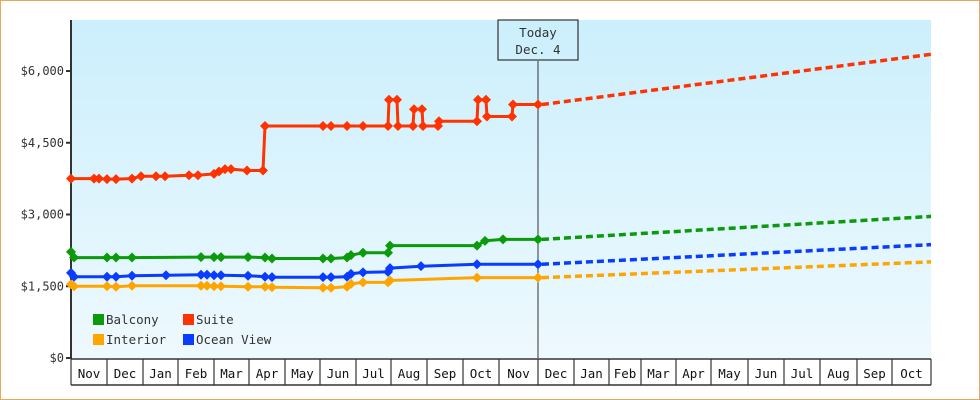  Describe the element at coordinates (126, 319) in the screenshot. I see `legend-item-balcony: Balcony` at that location.